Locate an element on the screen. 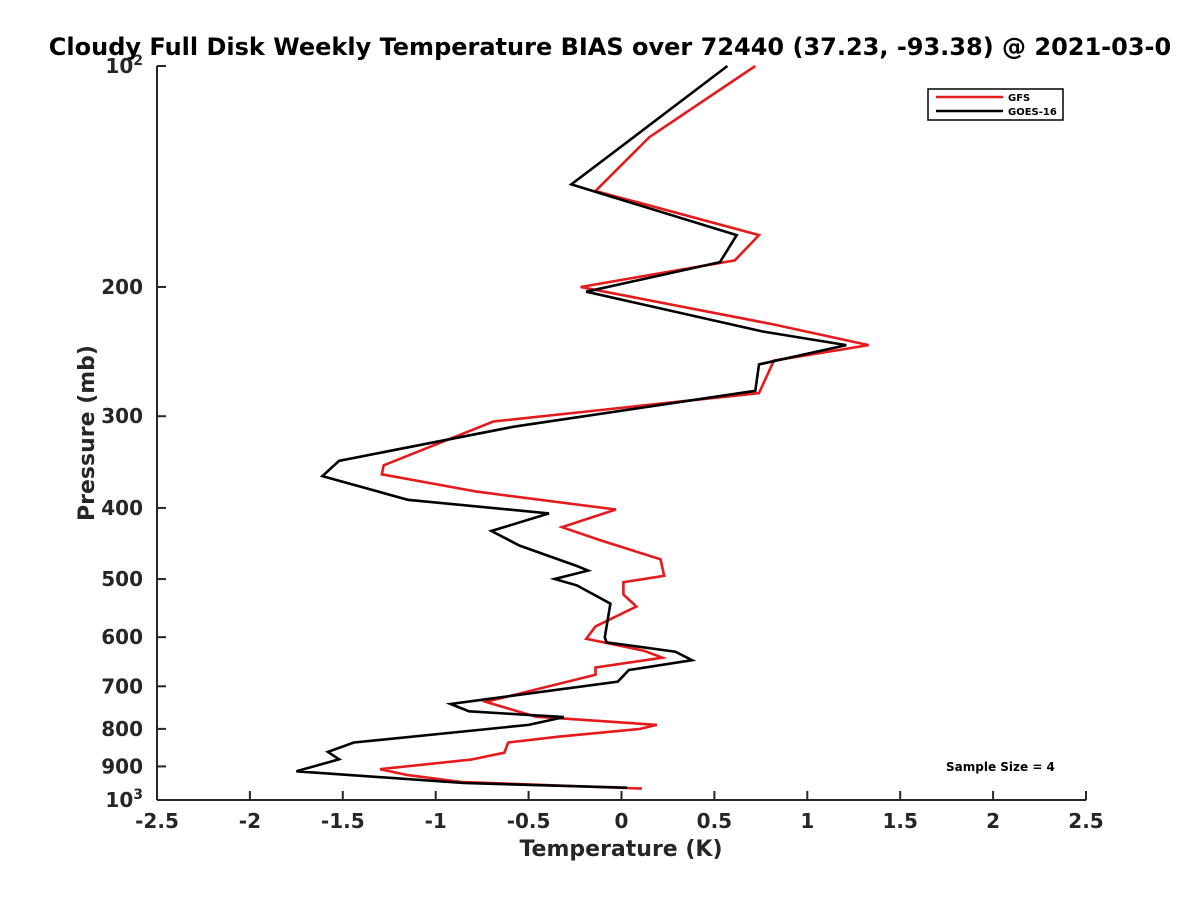 The width and height of the screenshot is (1200, 900). y-tick-label: 800 is located at coordinates (122, 729).